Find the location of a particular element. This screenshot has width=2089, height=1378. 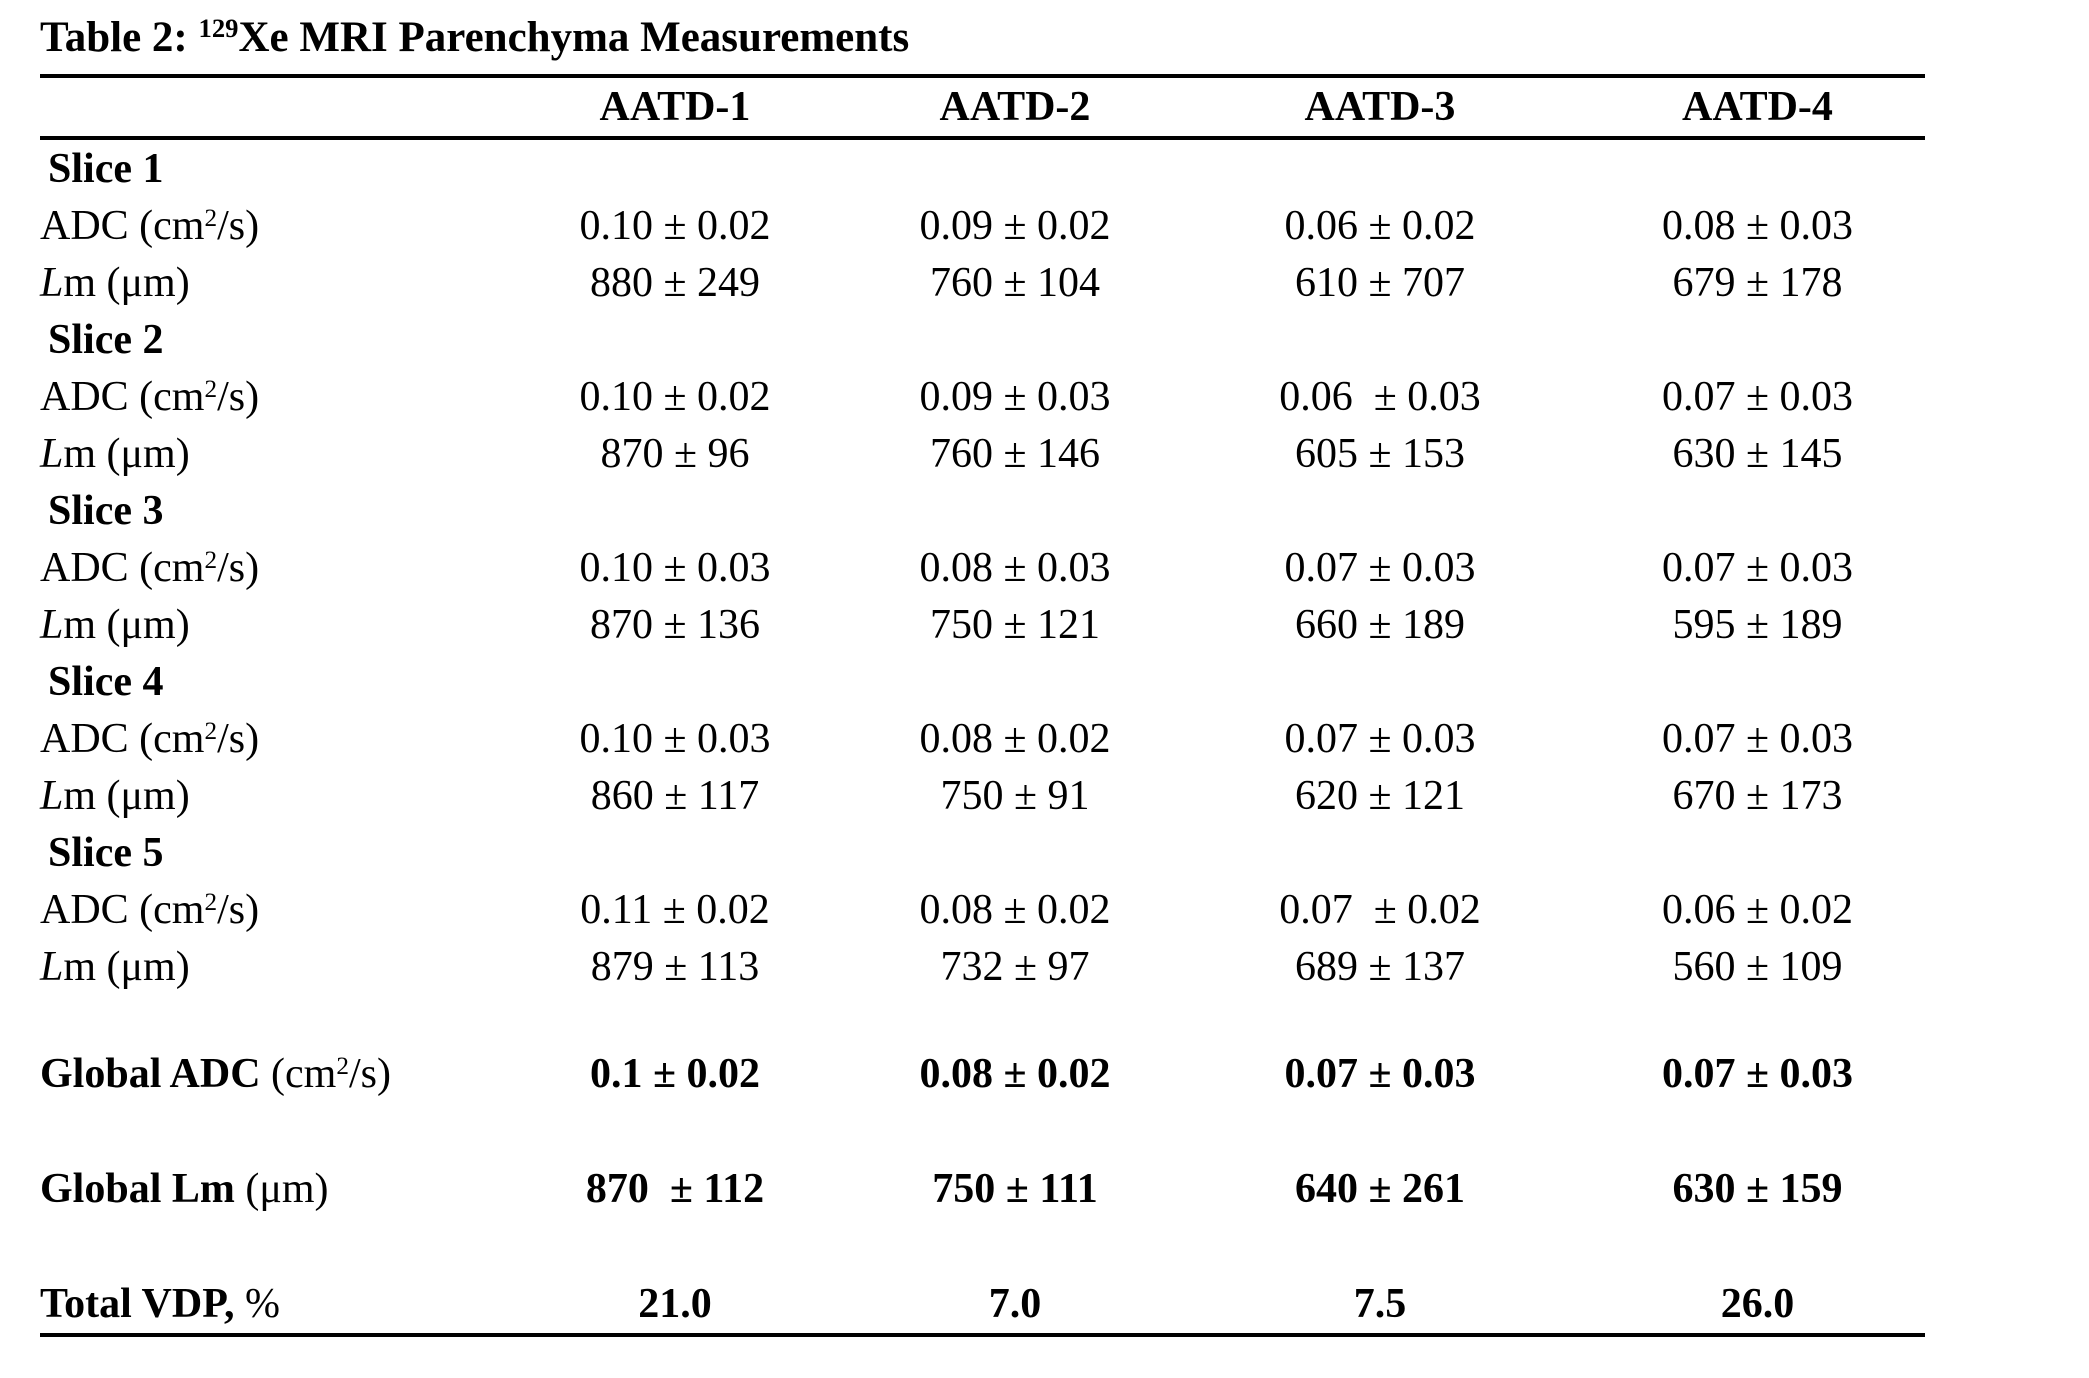

value-cell: 660 ± 189 is located at coordinates (1380, 624).